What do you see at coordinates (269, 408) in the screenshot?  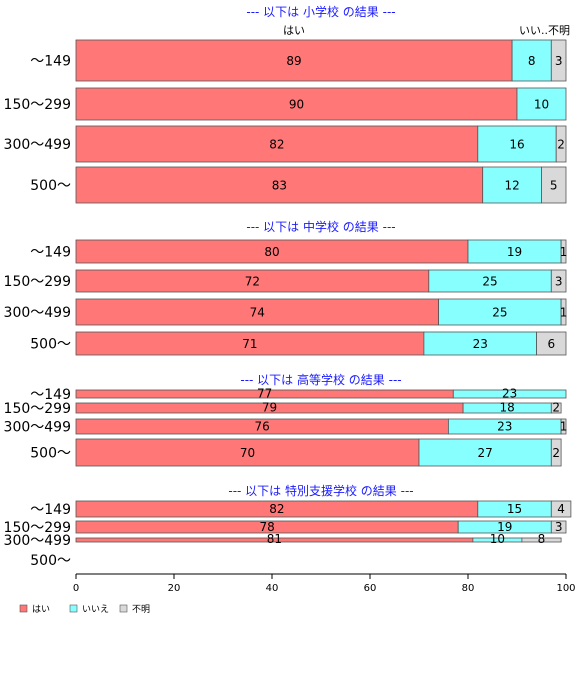 I see `bar-value-label: 79` at bounding box center [269, 408].